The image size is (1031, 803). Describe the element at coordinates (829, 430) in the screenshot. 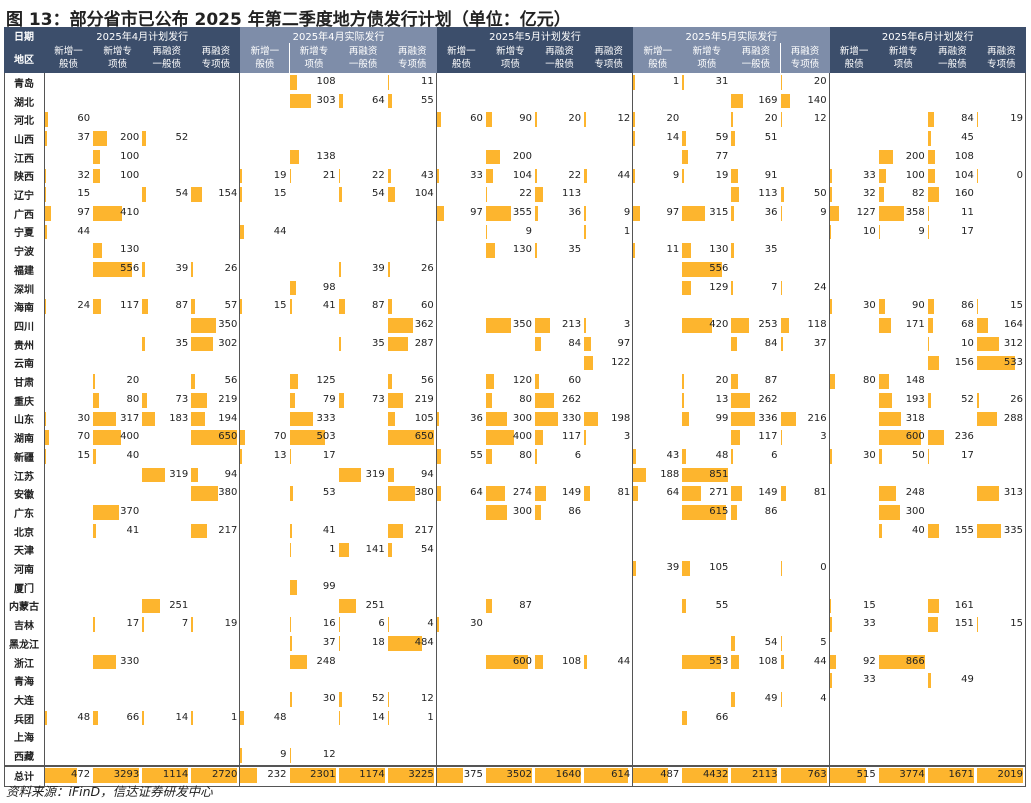

I see `group-divider` at that location.